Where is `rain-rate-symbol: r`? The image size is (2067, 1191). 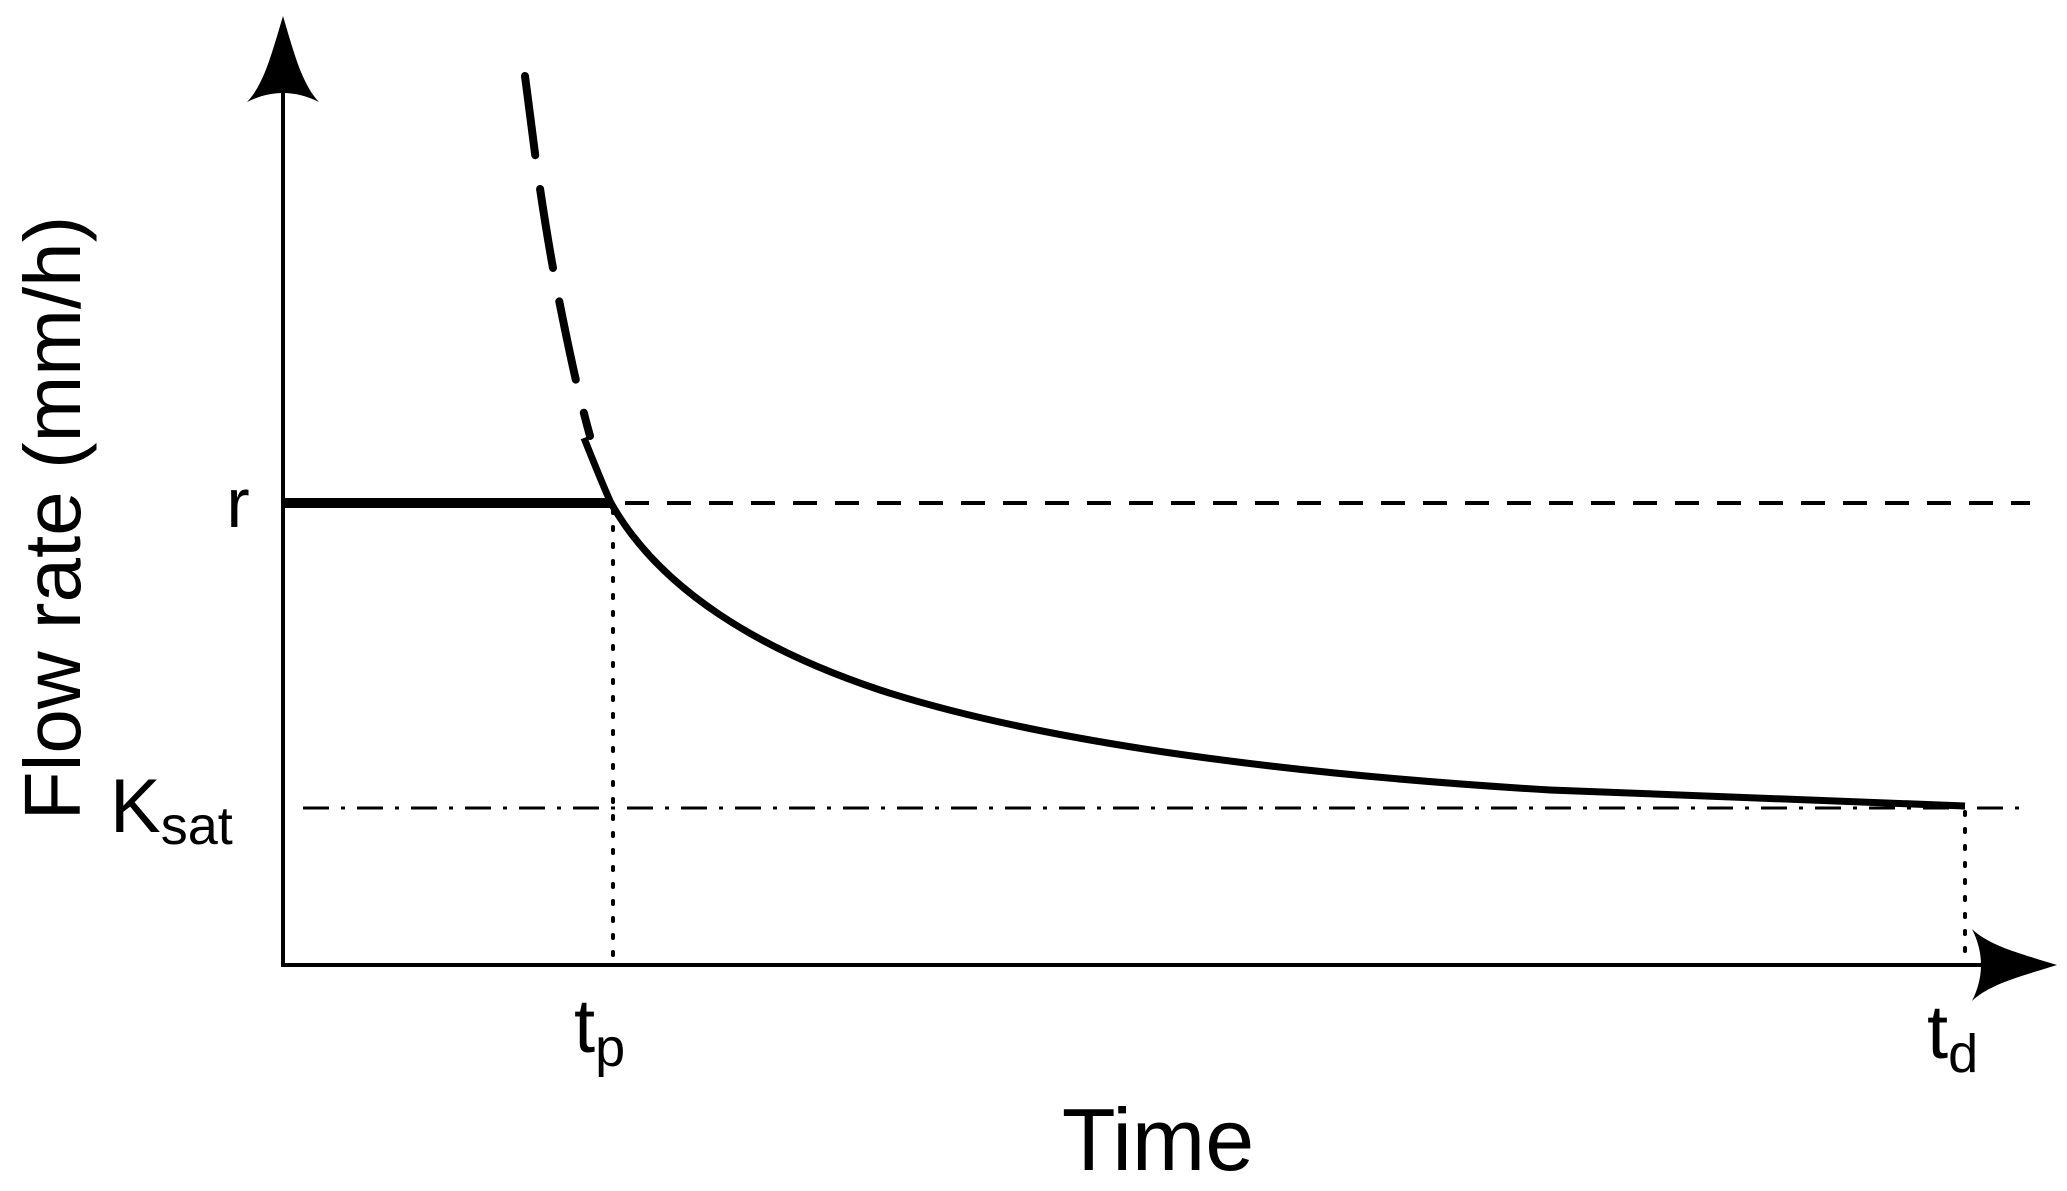 rain-rate-symbol: r is located at coordinates (237, 503).